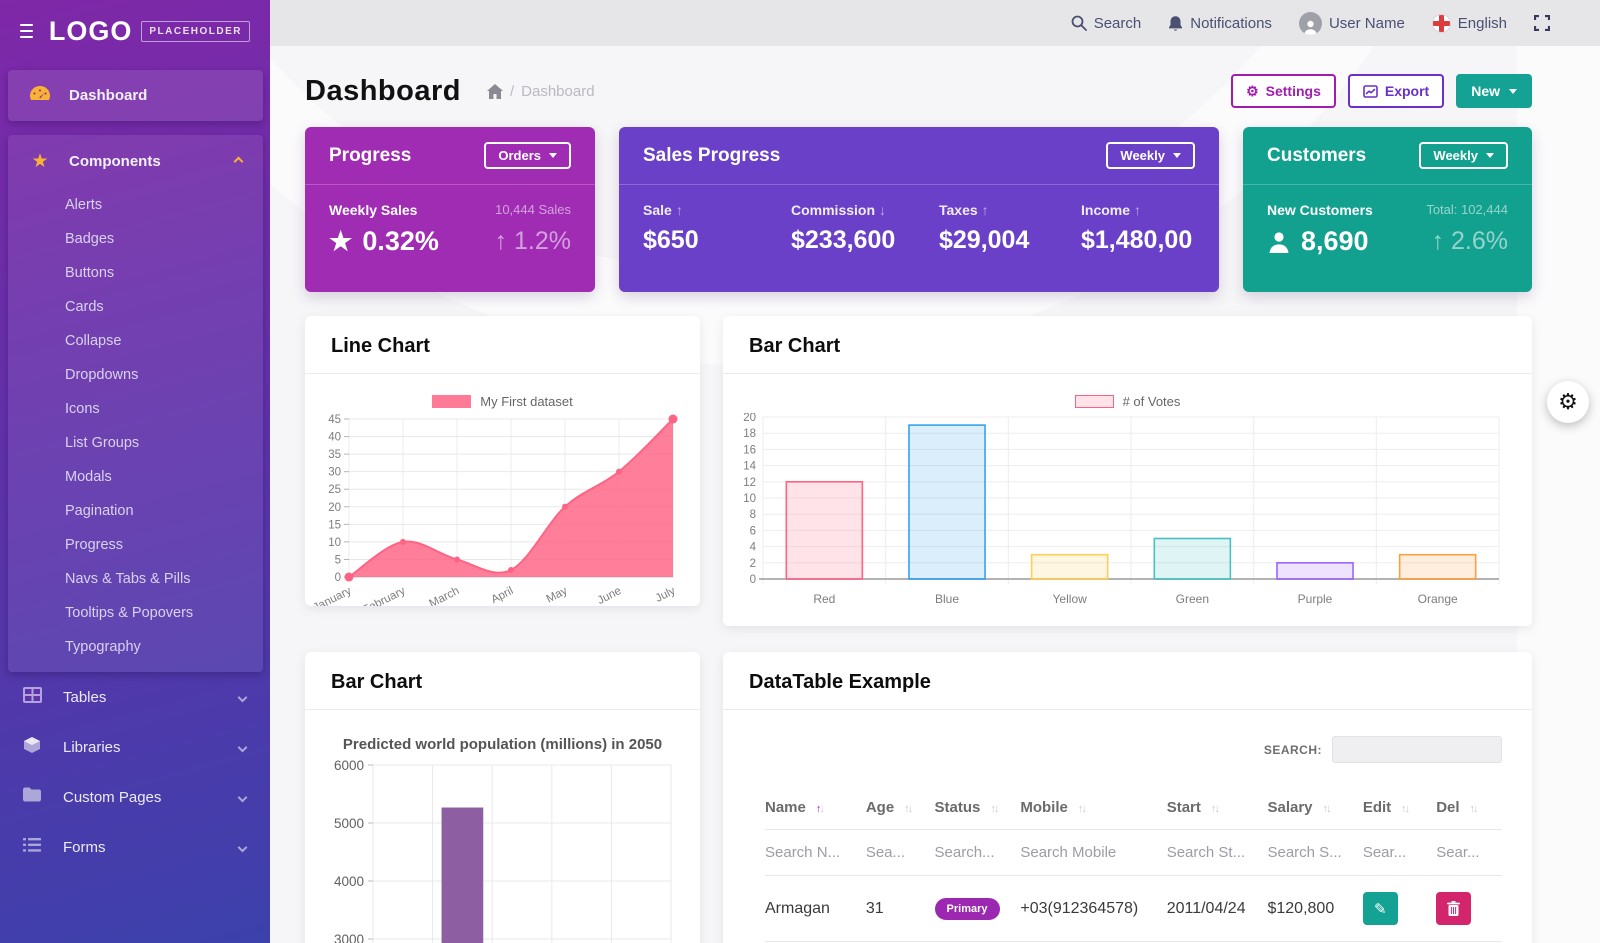 Image resolution: width=1600 pixels, height=943 pixels. I want to click on sidebar-item-label: Components, so click(115, 161).